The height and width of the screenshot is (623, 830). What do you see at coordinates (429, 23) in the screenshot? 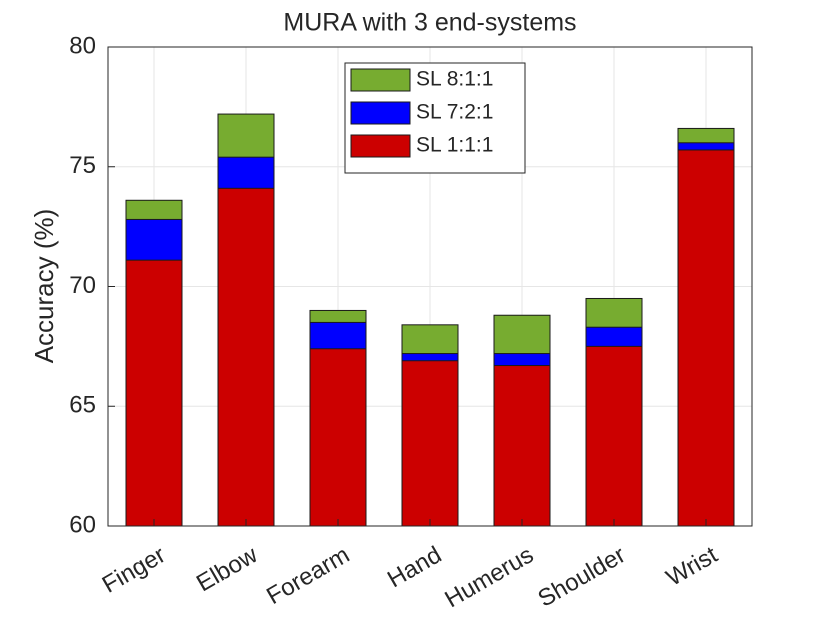
I see `chart-title: MURA with 3 end-systems` at bounding box center [429, 23].